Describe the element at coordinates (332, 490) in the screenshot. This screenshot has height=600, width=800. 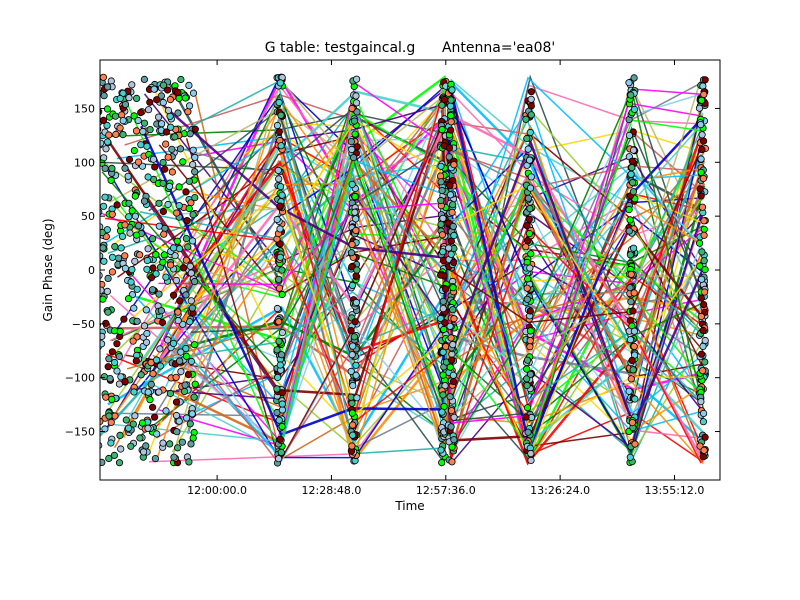
I see `x-tick-label: 12:28:48.0` at that location.